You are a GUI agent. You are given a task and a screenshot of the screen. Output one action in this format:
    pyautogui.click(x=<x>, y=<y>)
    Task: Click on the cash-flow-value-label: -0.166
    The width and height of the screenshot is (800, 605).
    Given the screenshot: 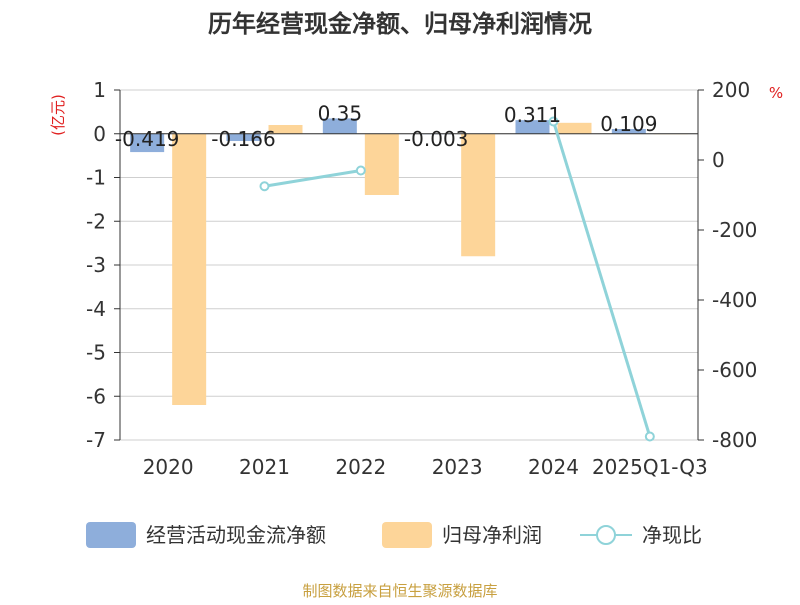 What is the action you would take?
    pyautogui.click(x=243, y=139)
    